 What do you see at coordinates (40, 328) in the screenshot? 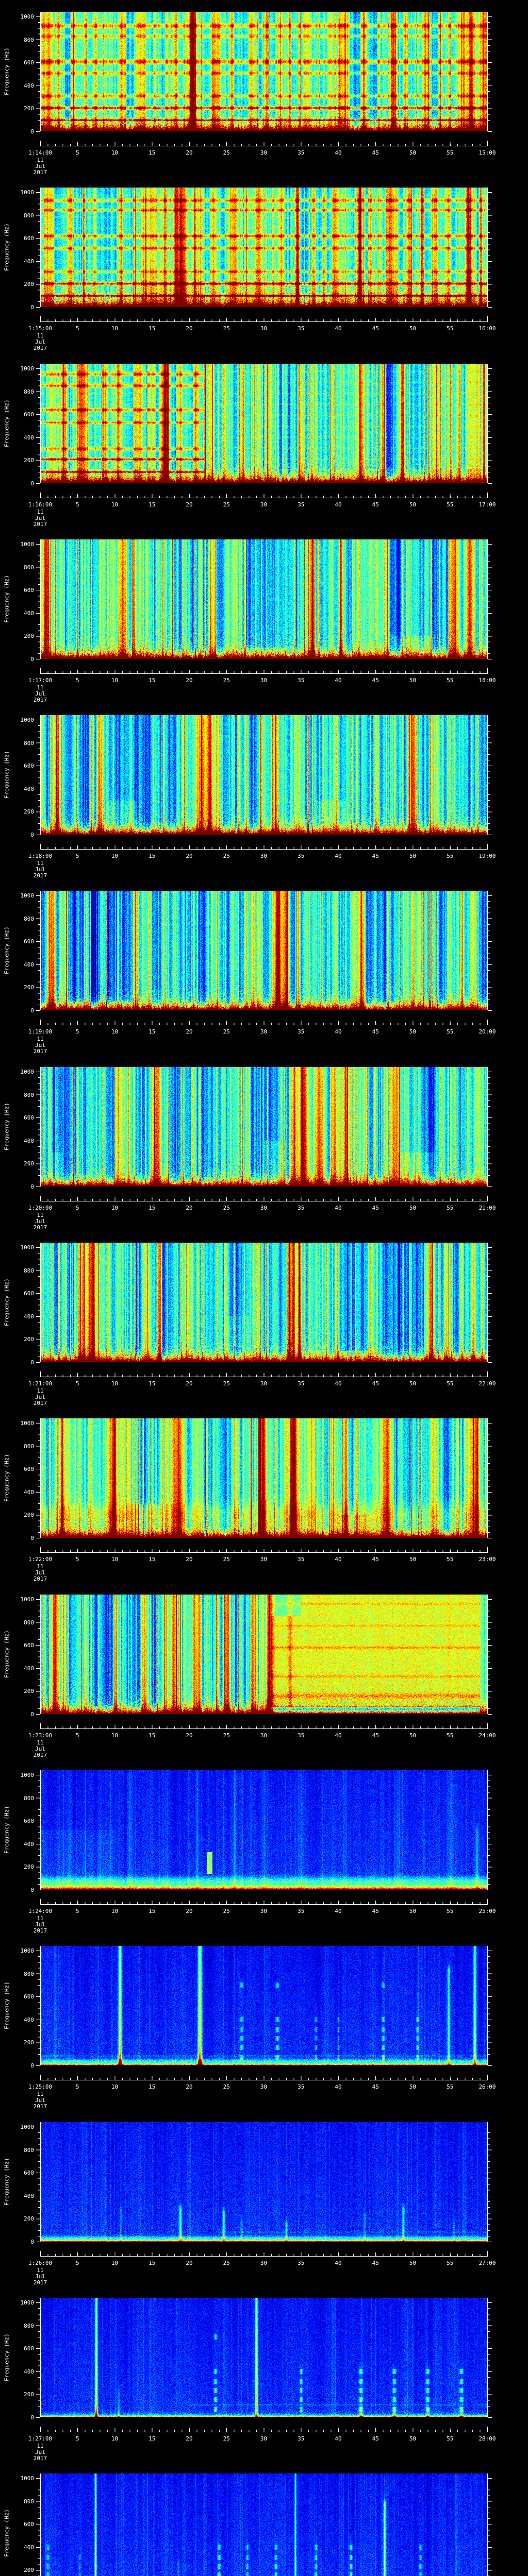
I see `x-start-time-label: 1:15:00` at bounding box center [40, 328].